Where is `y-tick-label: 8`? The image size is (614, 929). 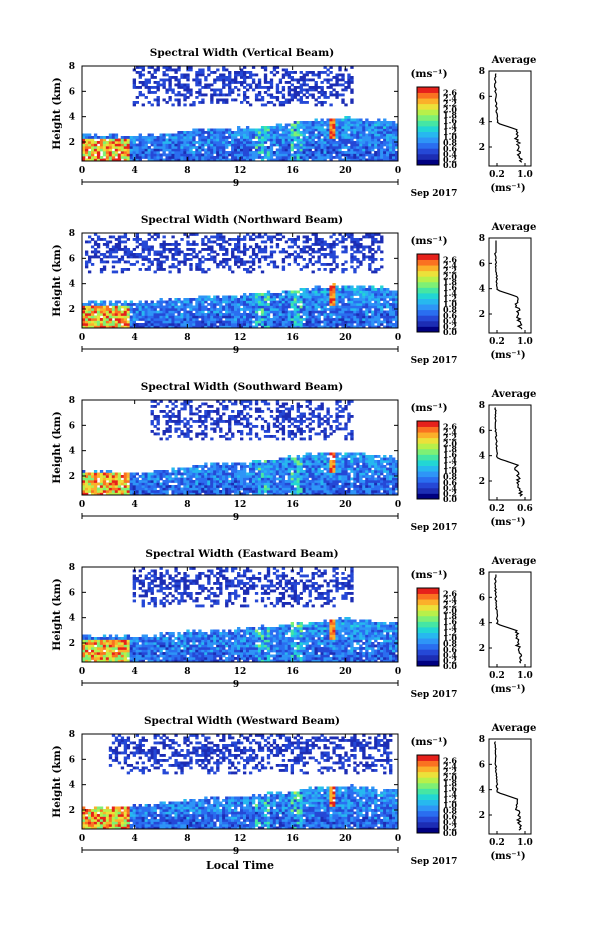
y-tick-label: 8 is located at coordinates (72, 67).